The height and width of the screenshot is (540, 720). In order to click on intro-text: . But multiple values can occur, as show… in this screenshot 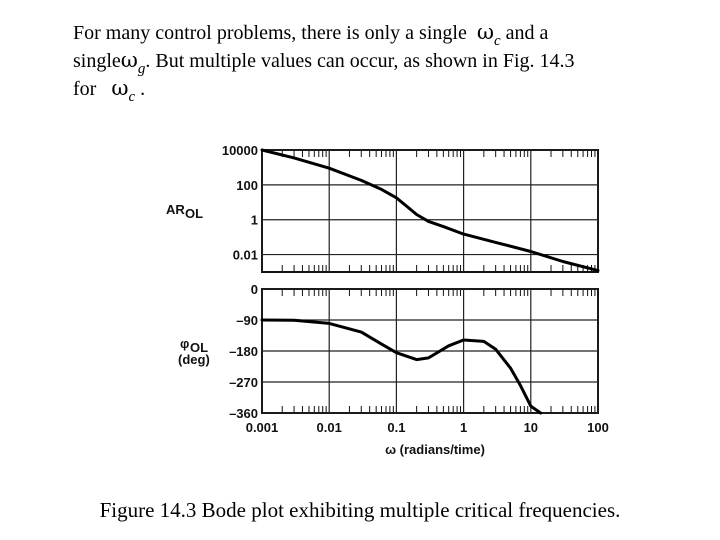, I will do `click(360, 61)`.